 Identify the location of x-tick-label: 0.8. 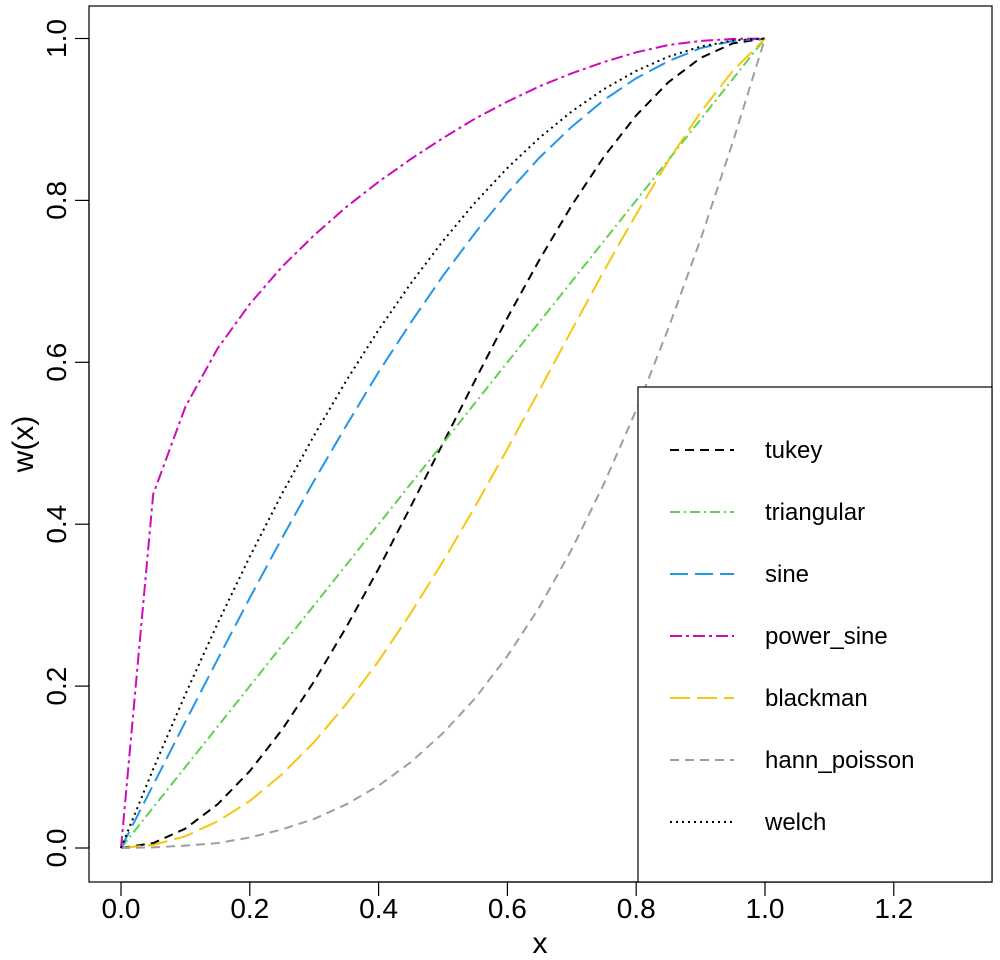
(636, 908).